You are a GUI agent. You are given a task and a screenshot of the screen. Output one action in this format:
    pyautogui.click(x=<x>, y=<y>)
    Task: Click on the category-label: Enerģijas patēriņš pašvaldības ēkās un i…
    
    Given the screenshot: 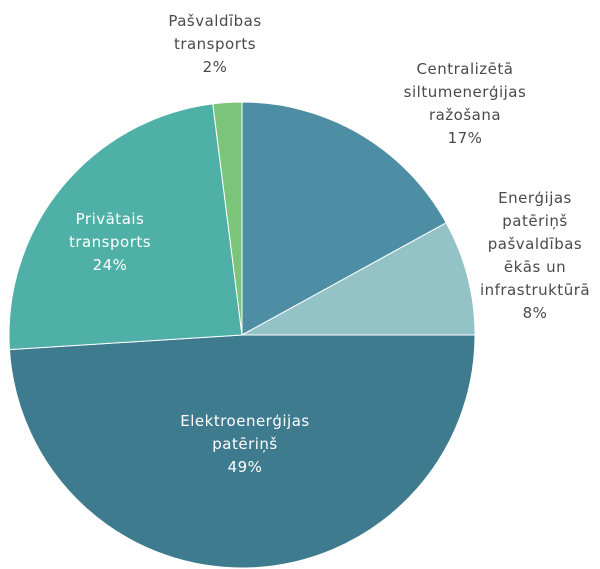 What is the action you would take?
    pyautogui.click(x=535, y=244)
    